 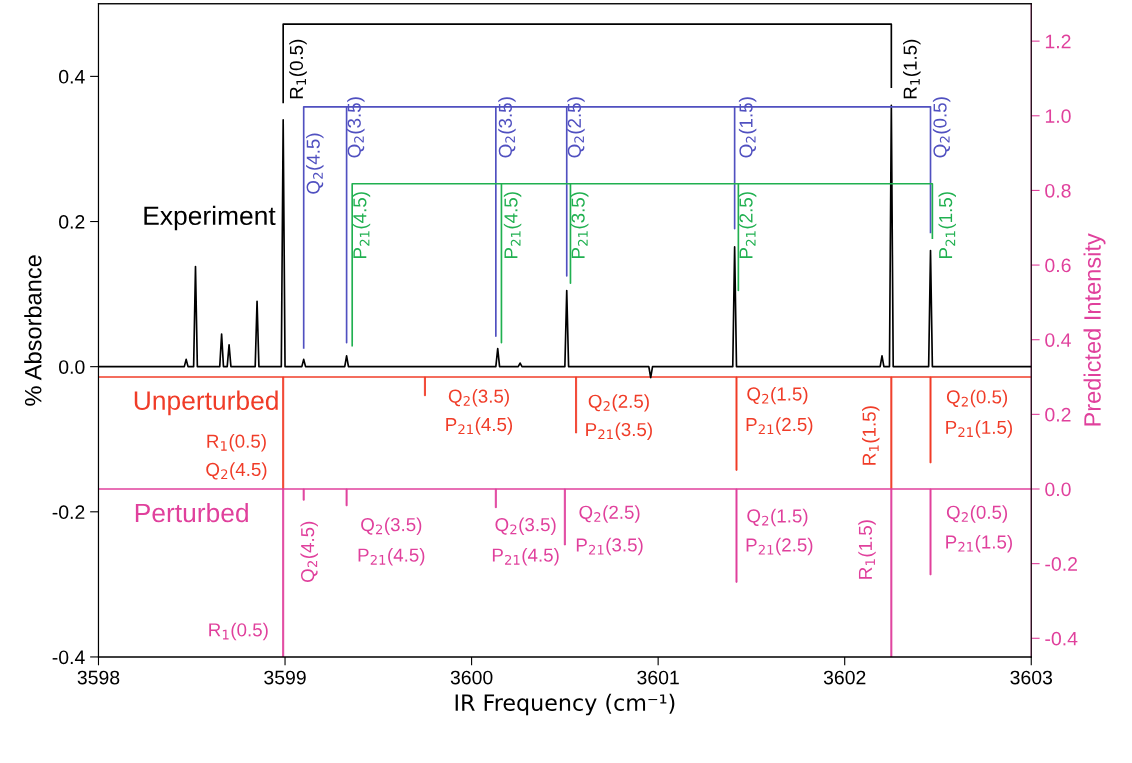 I want to click on y2-tick-label: 0.6, so click(x=1058, y=265).